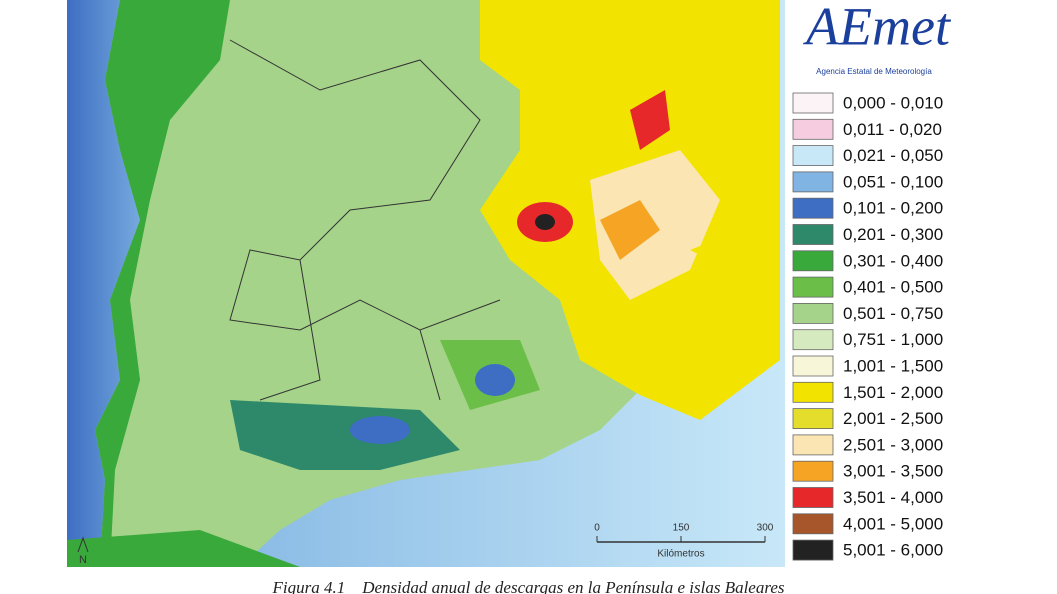  What do you see at coordinates (892, 129) in the screenshot?
I see `legend-label: 0,011 - 0,020` at bounding box center [892, 129].